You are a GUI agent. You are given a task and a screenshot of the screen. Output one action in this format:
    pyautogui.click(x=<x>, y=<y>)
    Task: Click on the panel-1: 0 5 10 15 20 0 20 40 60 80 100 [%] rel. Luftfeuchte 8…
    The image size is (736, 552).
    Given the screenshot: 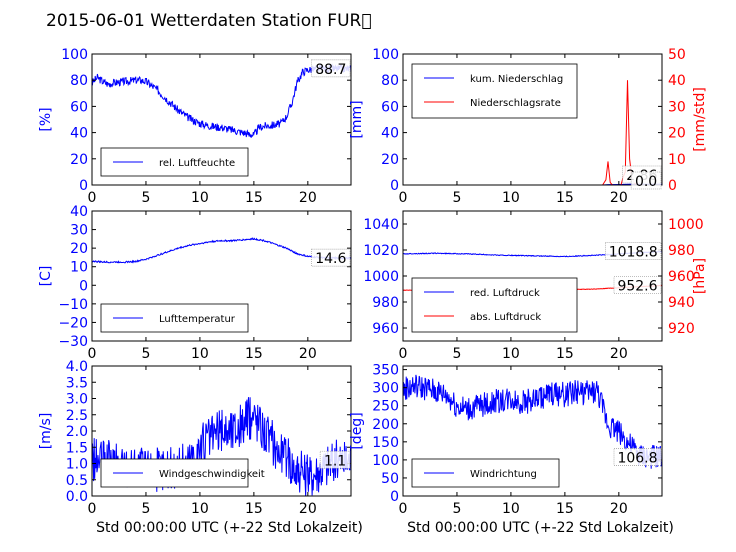 What is the action you would take?
    pyautogui.click(x=195, y=126)
    